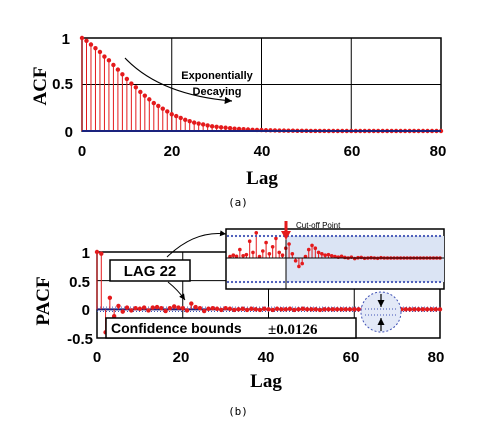 The height and width of the screenshot is (438, 504). What do you see at coordinates (286, 235) in the screenshot?
I see `cutoff-arrow-head` at bounding box center [286, 235].